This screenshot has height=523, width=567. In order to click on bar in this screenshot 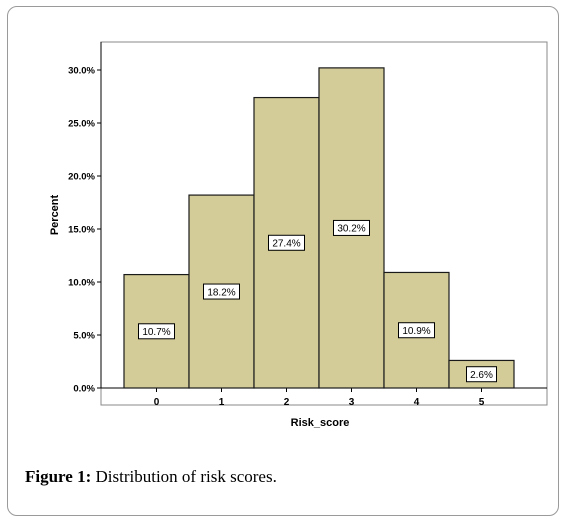, I will do `click(481, 374)`.